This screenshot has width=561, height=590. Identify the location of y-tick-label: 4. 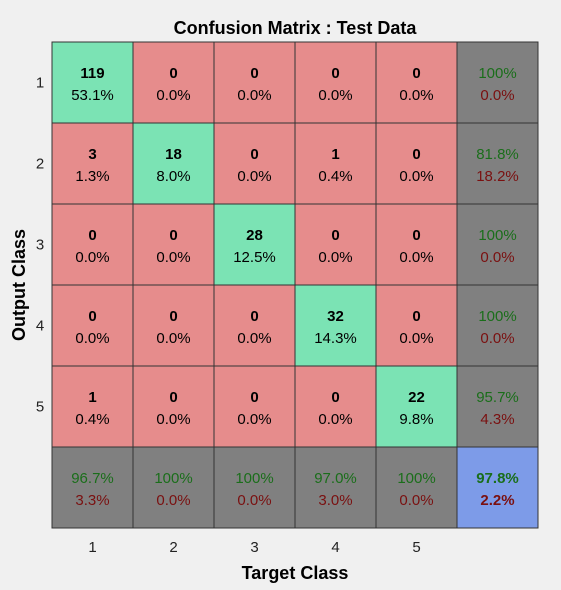
(40, 326).